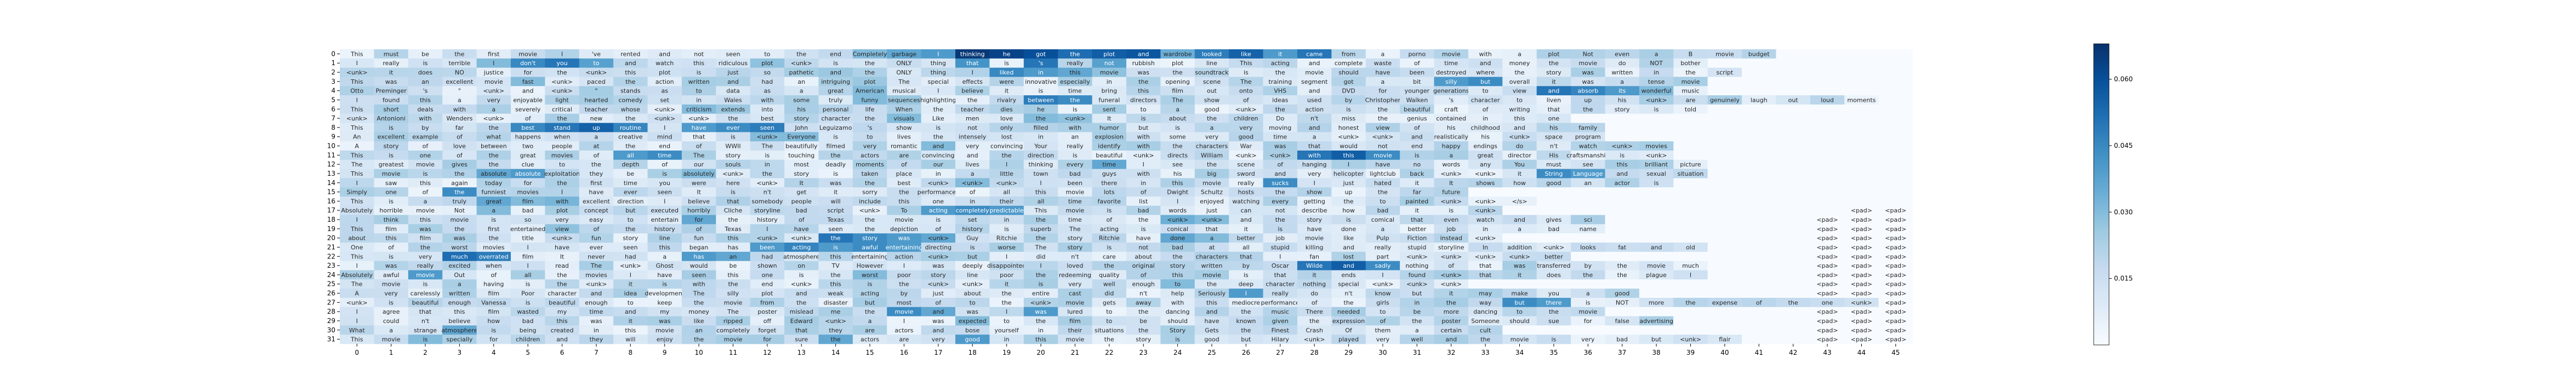  I want to click on cell-token-label: and, so click(972, 155).